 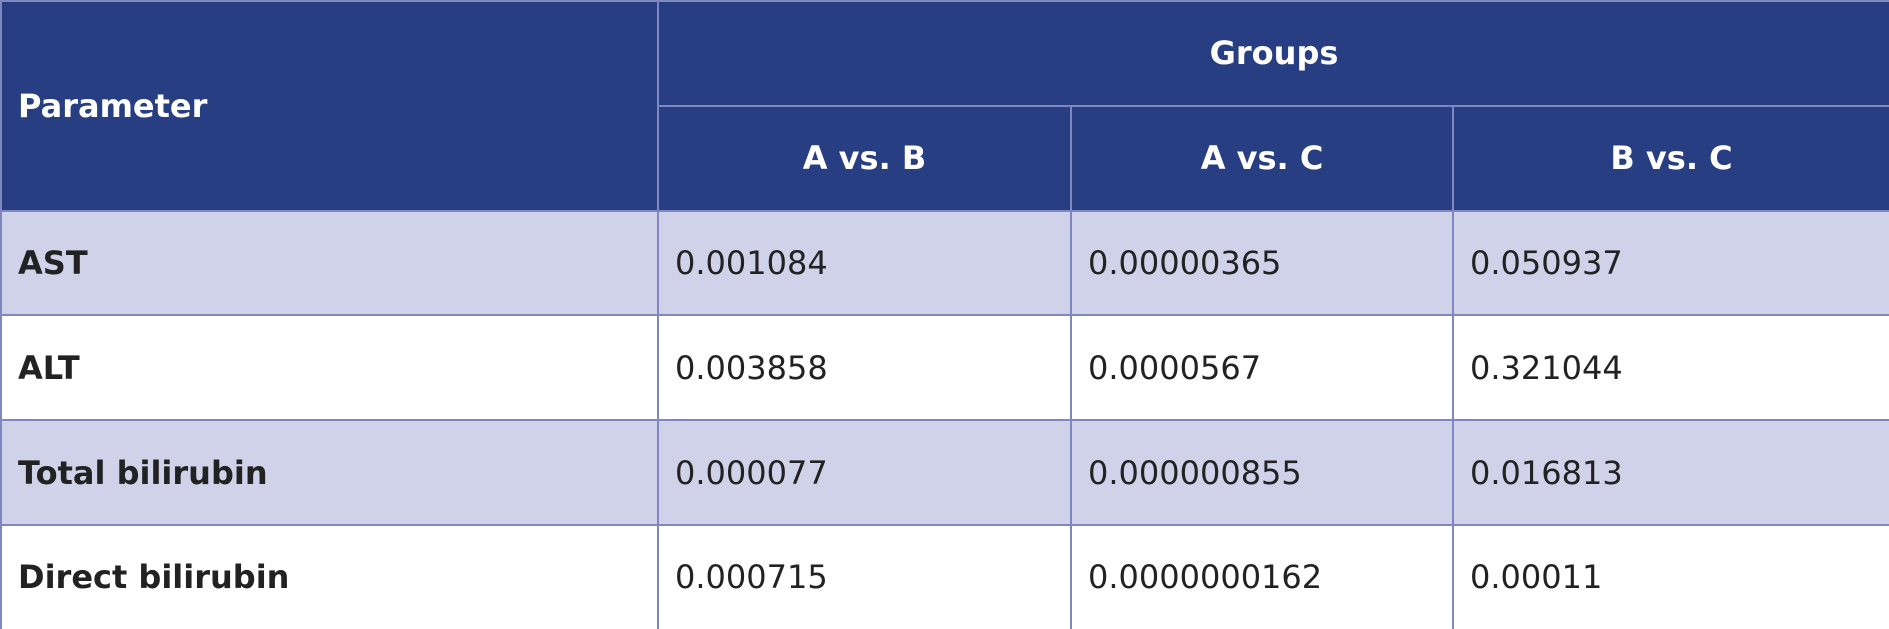 I want to click on value-cell: 0.00011, so click(x=1670, y=576).